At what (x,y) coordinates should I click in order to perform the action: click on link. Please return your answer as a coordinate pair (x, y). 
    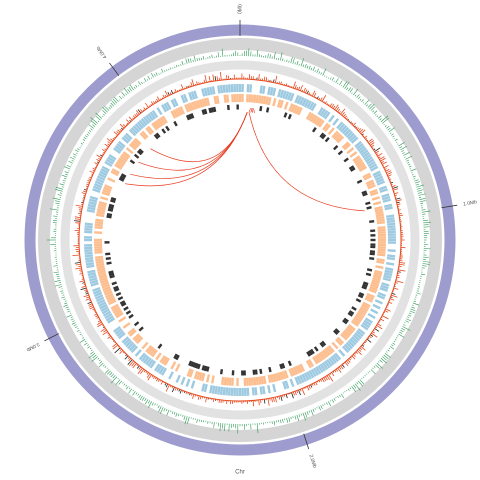
    Looking at the image, I should click on (186, 149).